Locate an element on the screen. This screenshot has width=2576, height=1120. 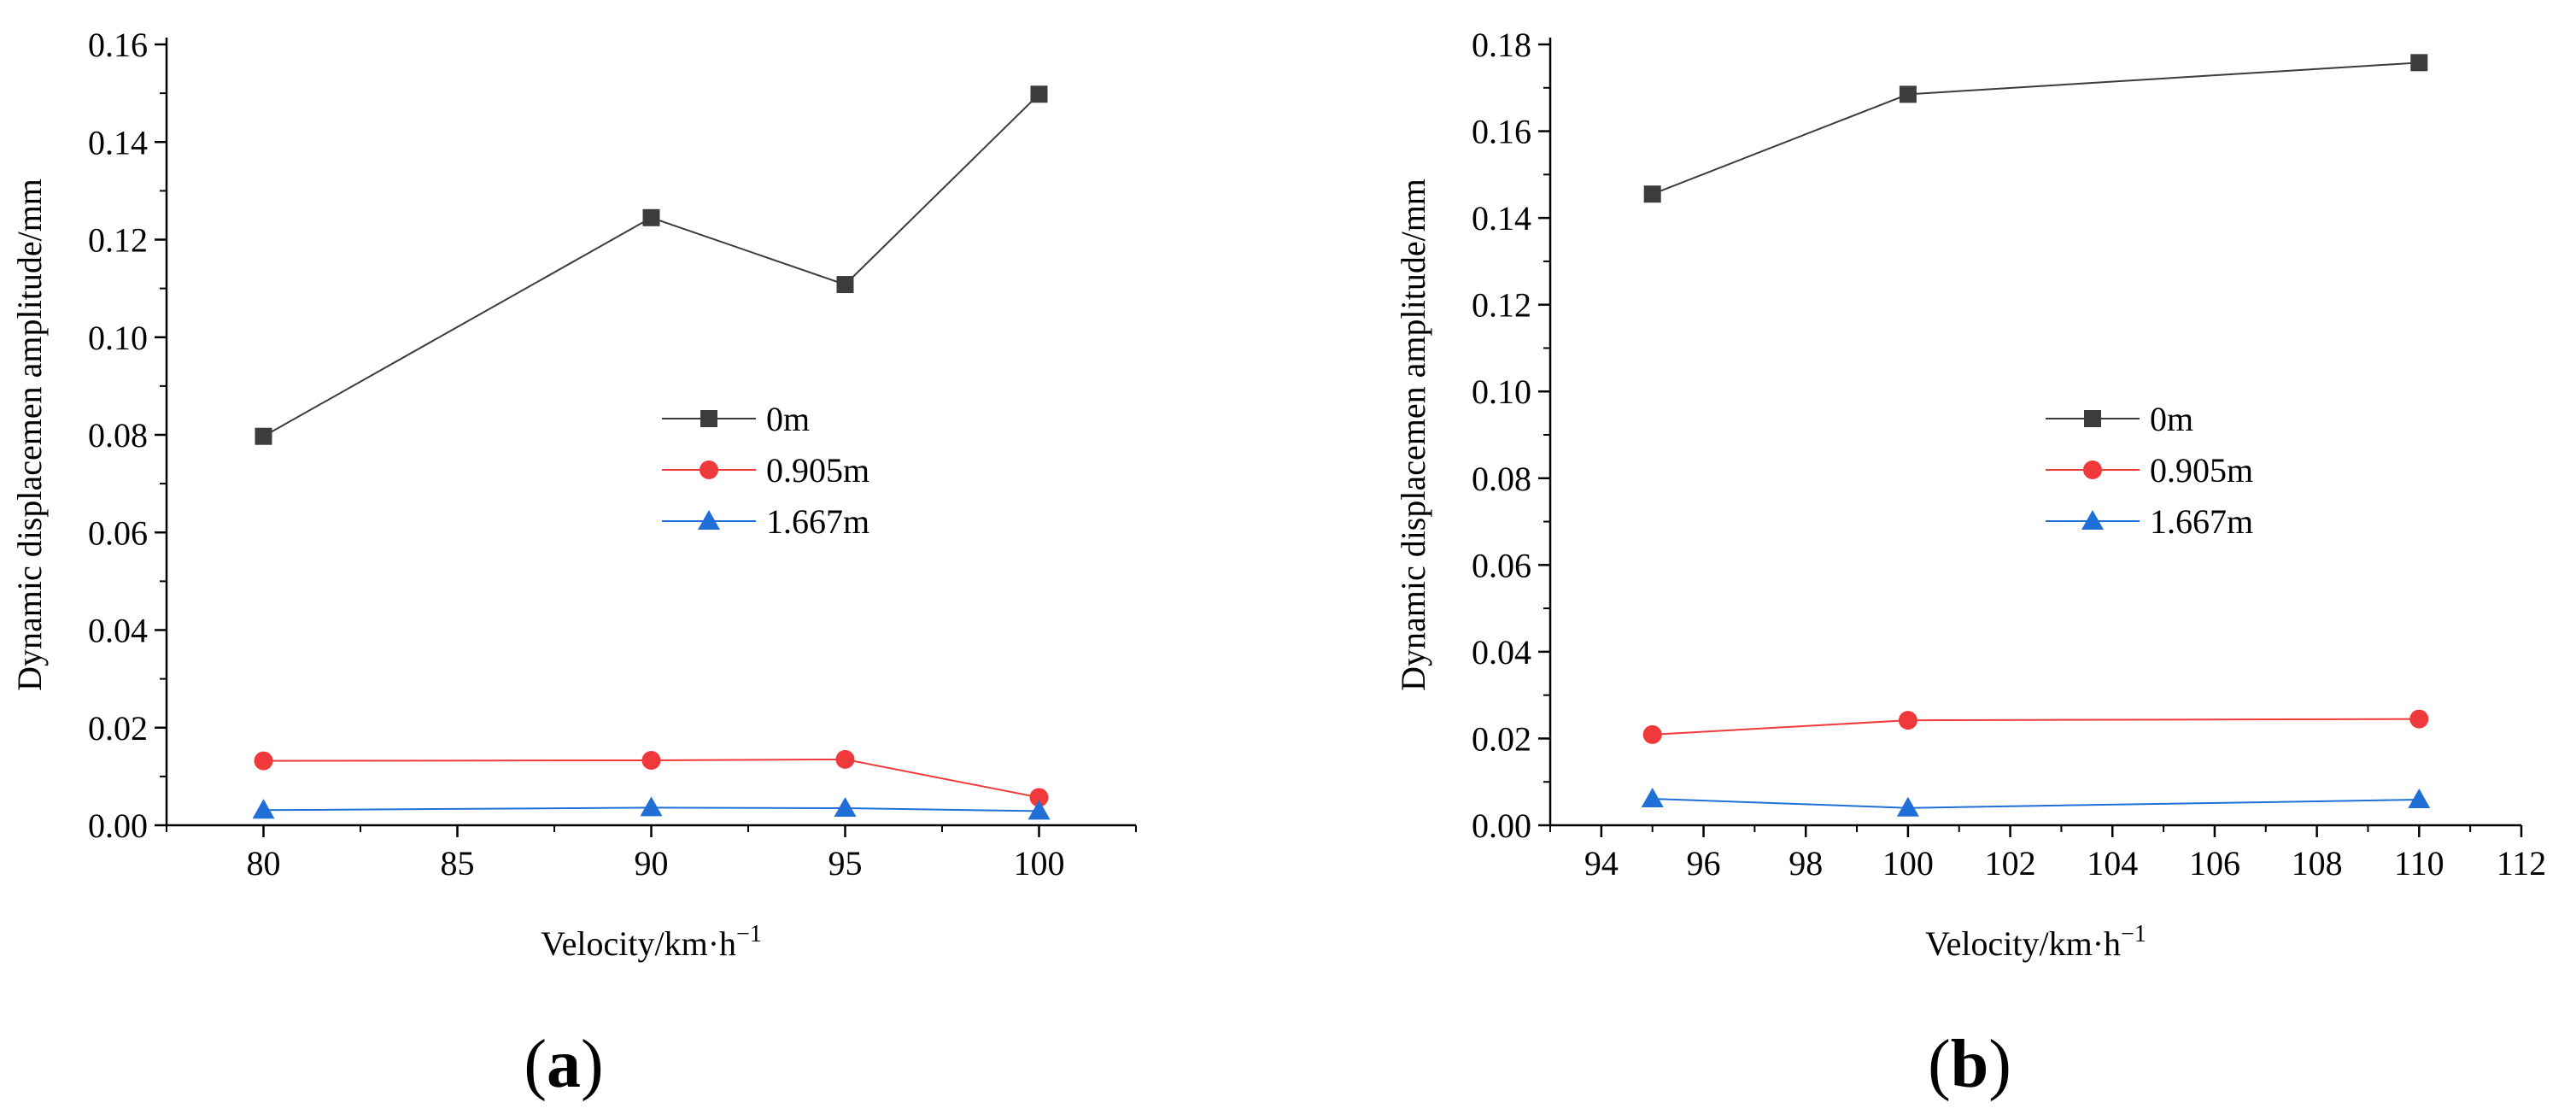
x-tick-label: 90 is located at coordinates (652, 863).